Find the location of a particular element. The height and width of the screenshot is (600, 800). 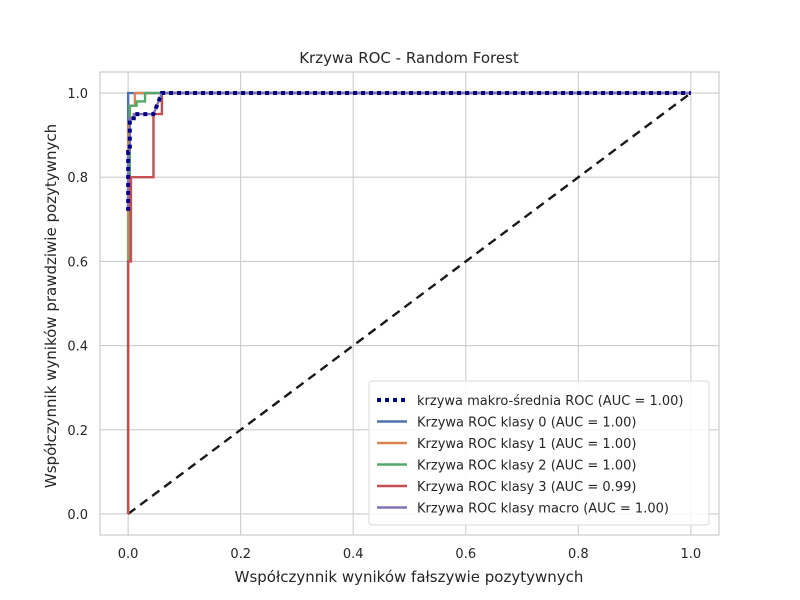

y-tick-label: 0.0 is located at coordinates (77, 515).